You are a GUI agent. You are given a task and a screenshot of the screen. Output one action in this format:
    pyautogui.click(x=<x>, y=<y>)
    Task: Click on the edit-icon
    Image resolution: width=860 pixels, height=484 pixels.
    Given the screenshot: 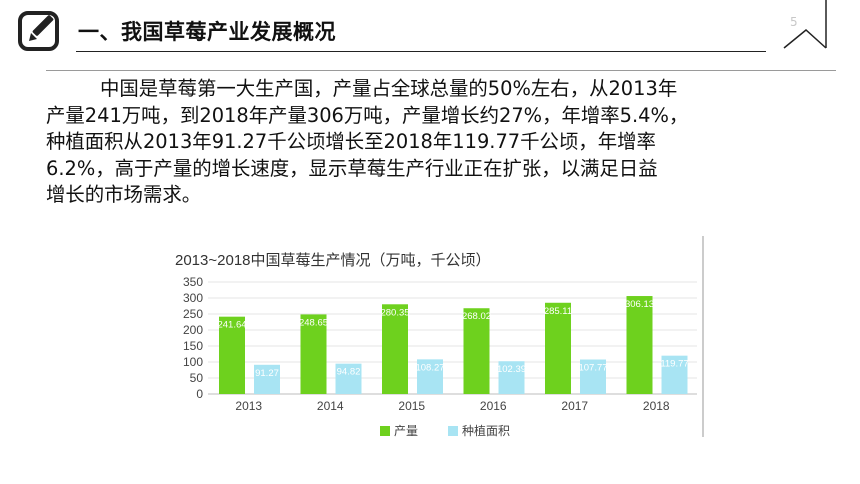 What is the action you would take?
    pyautogui.click(x=38, y=31)
    